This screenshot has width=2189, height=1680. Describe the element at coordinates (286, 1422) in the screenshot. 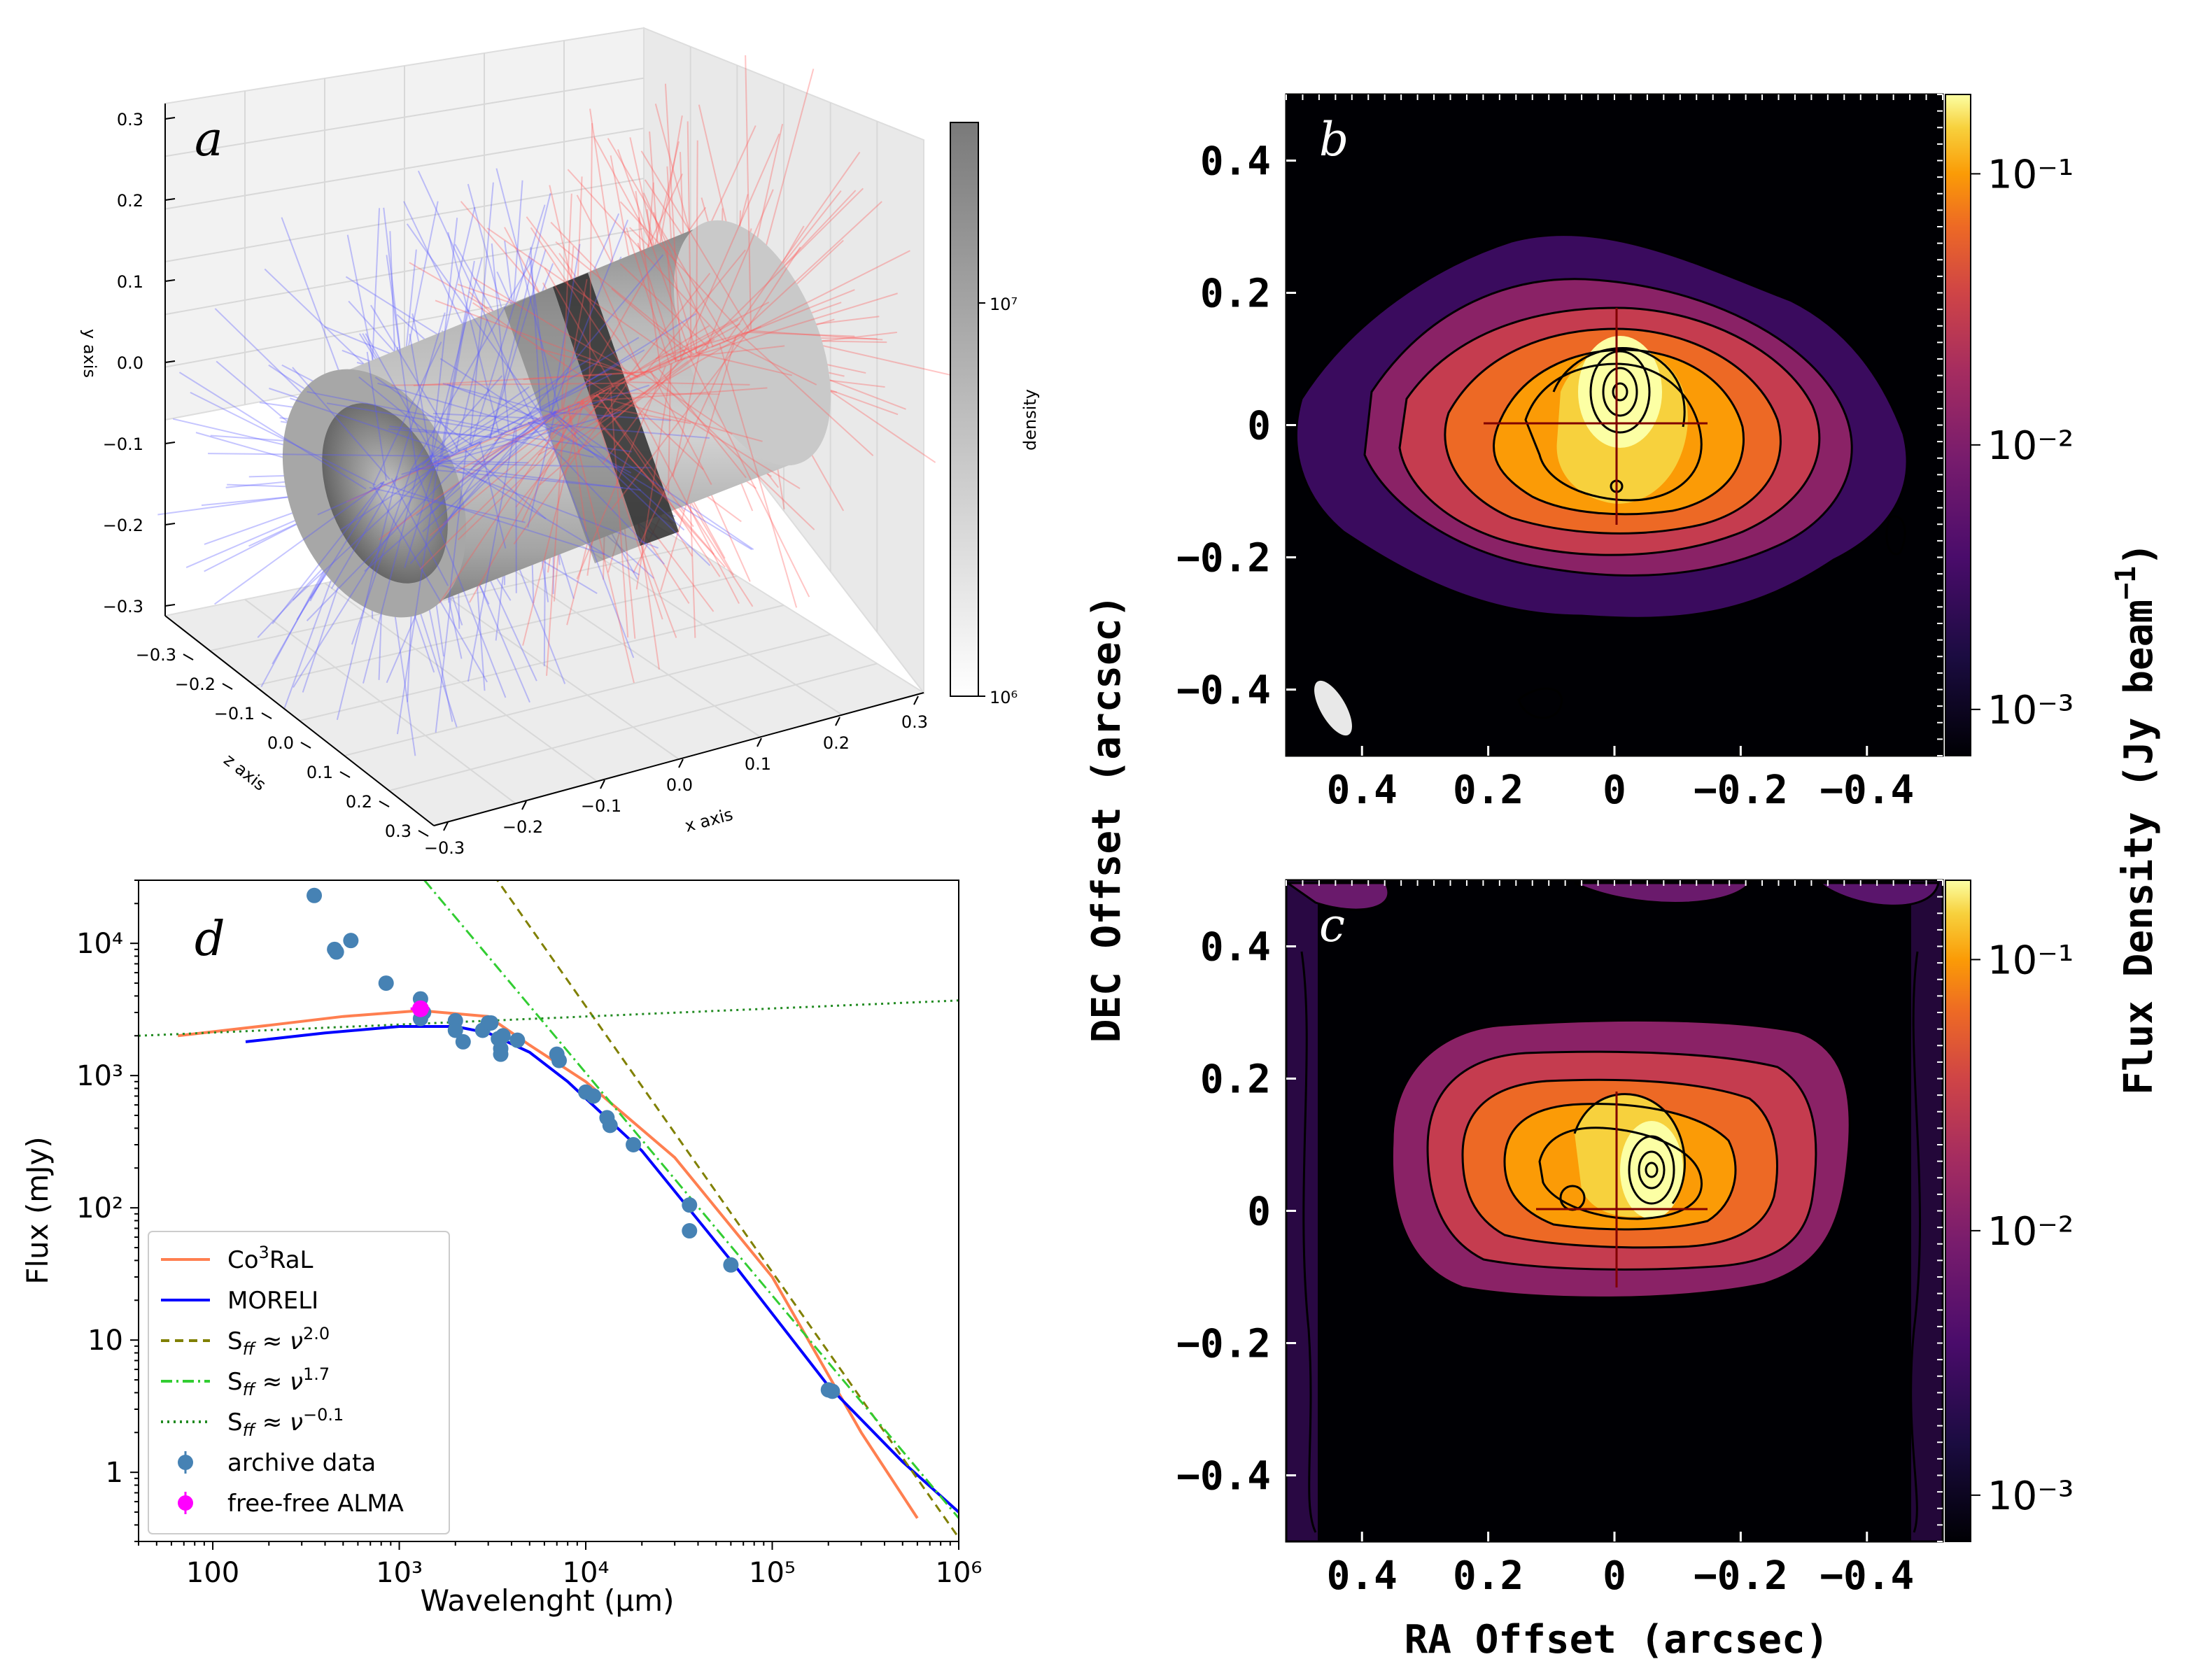

I see `legend-label: Sff ≈ ν−0.1` at that location.